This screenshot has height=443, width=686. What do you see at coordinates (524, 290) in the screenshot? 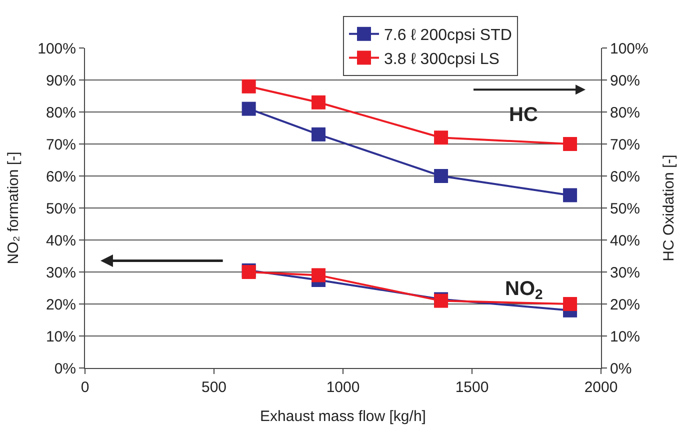
I see `annotation: NO$_{2}$` at bounding box center [524, 290].